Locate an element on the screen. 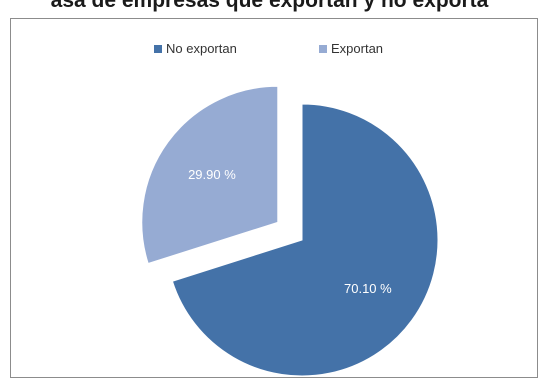  data-label-exportan: 29.90 % is located at coordinates (212, 174).